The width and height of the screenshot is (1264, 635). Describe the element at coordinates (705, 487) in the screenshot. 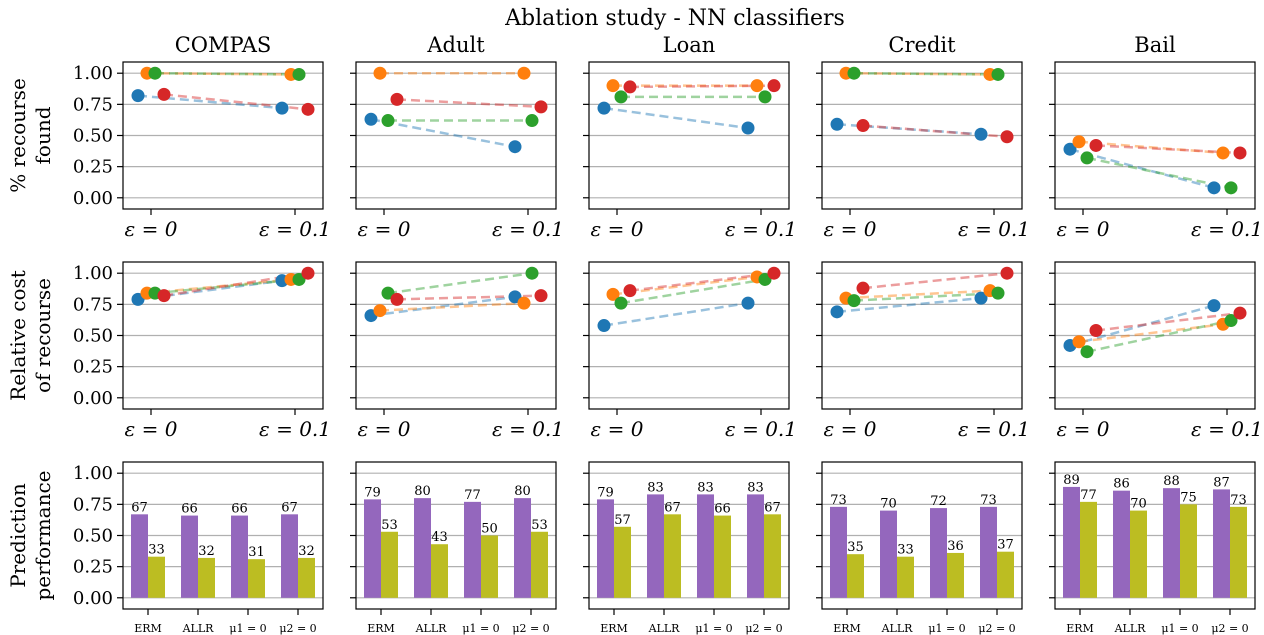

I see `bar-value-label: 83` at that location.